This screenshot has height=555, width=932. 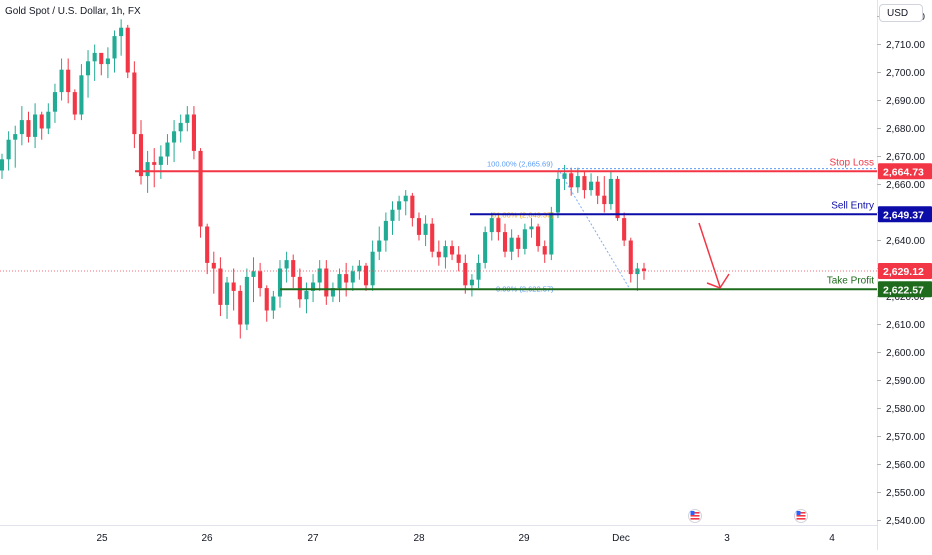 What do you see at coordinates (73, 11) in the screenshot?
I see `chart-title: Gold Spot / U.S. Dollar, 1h, FX` at bounding box center [73, 11].